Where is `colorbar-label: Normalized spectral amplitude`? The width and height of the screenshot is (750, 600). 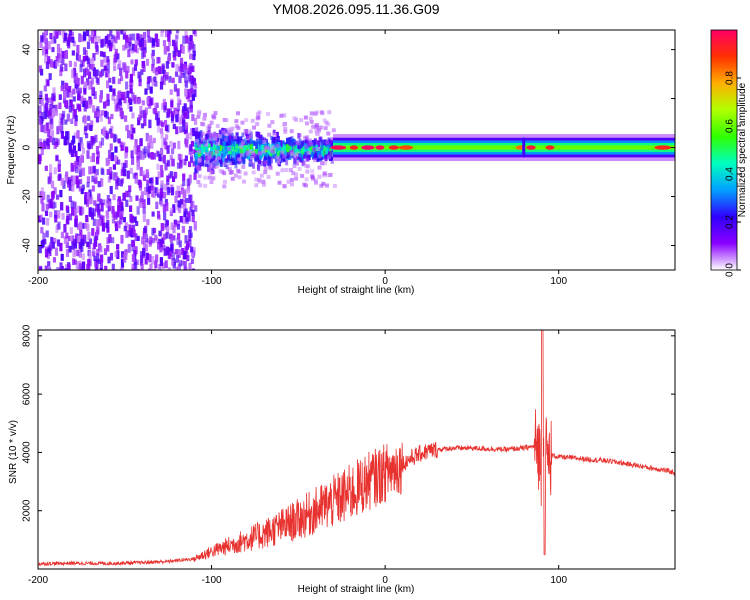 colorbar-label: Normalized spectral amplitude is located at coordinates (742, 149).